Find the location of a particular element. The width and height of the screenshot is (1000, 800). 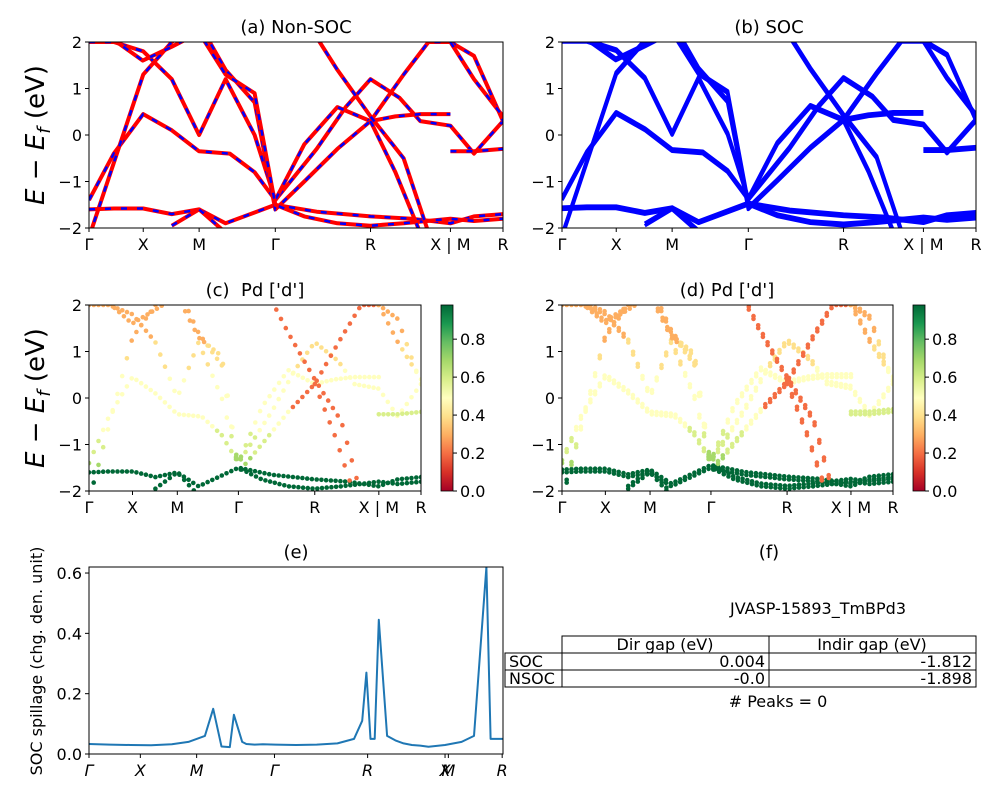

panel-b-frame is located at coordinates (769, 135).